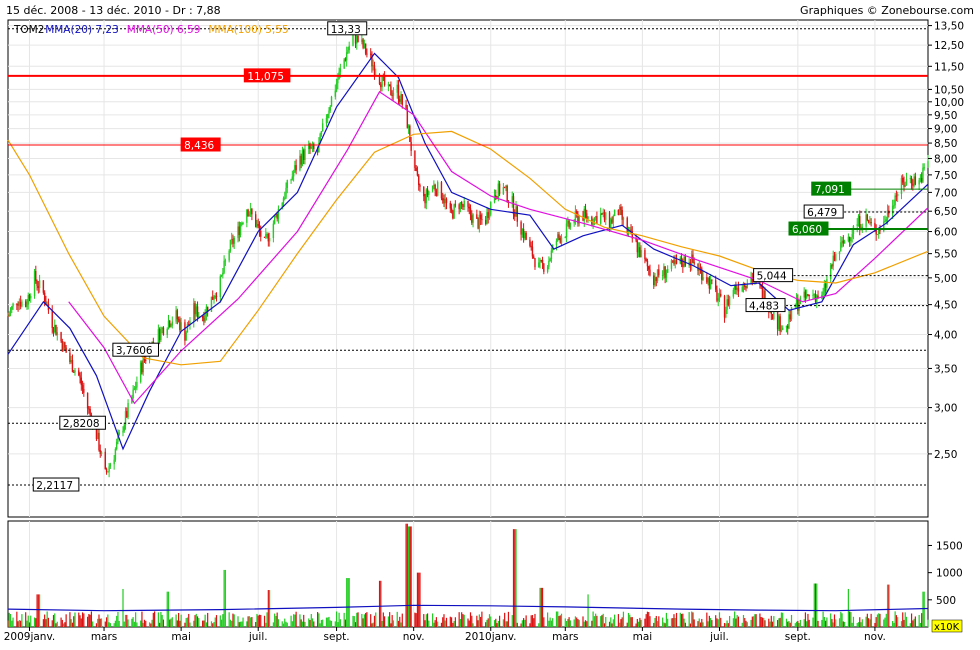 This screenshot has height=650, width=980. Describe the element at coordinates (81, 424) in the screenshot. I see `level-label: 2,8208` at that location.